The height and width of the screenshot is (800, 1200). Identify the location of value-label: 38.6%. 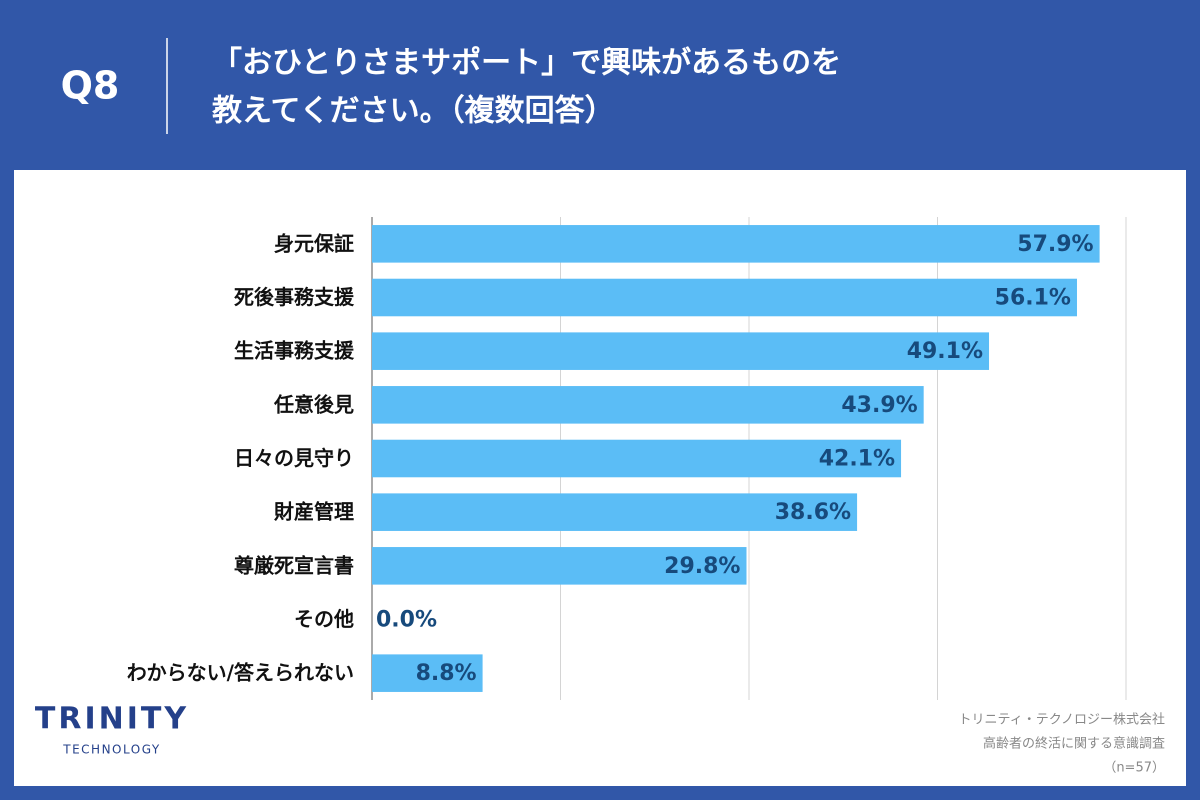
(813, 512).